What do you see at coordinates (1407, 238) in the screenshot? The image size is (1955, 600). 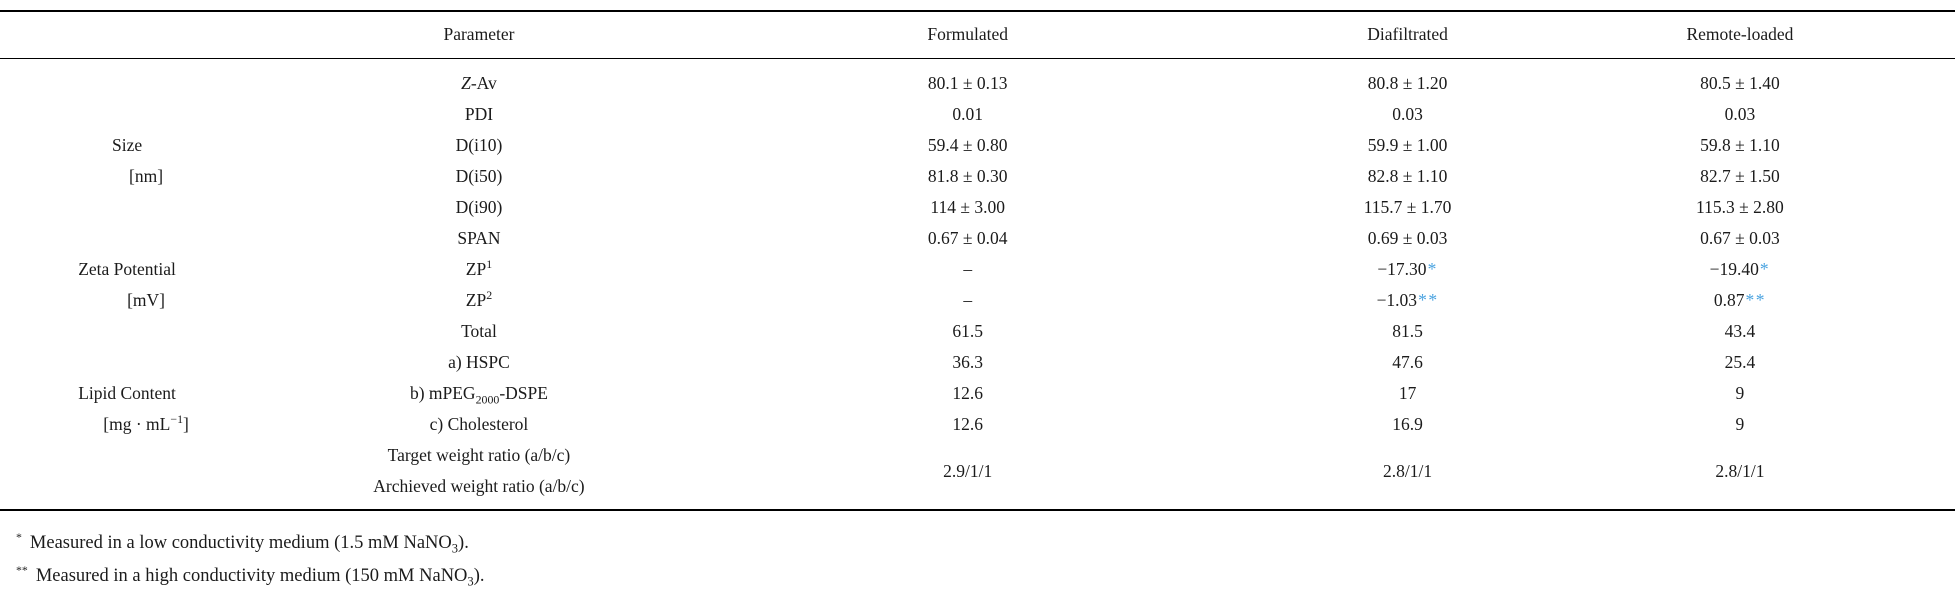 I see `value-cell: 0.69 ± 0.03` at bounding box center [1407, 238].